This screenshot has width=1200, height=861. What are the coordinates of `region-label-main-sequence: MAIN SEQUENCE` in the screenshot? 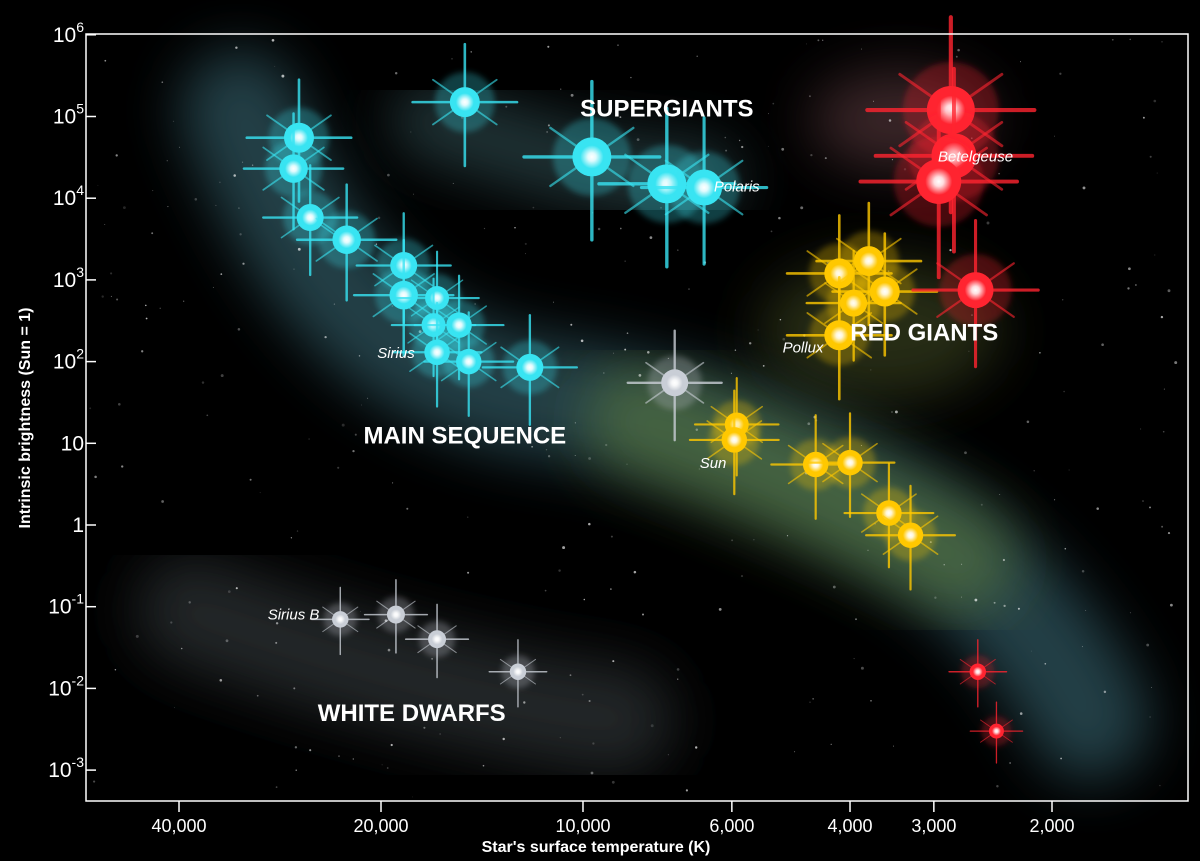 It's located at (464, 435).